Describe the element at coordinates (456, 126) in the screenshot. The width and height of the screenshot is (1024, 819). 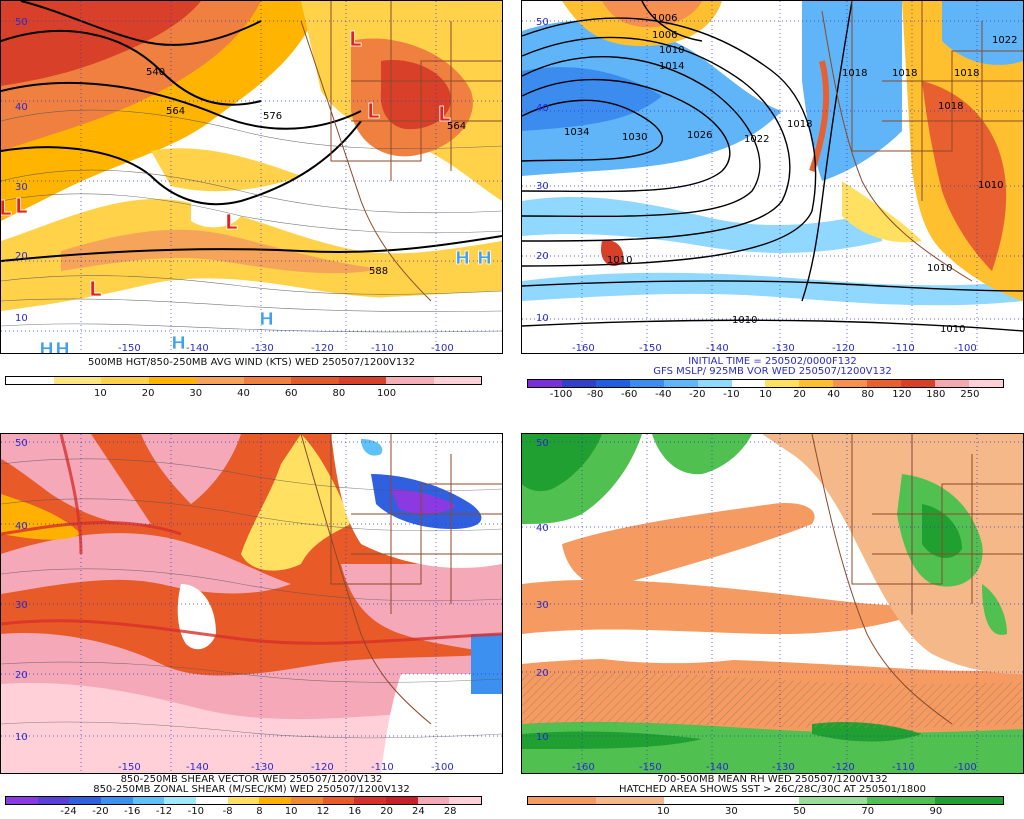
I see `contour-label: 564` at that location.